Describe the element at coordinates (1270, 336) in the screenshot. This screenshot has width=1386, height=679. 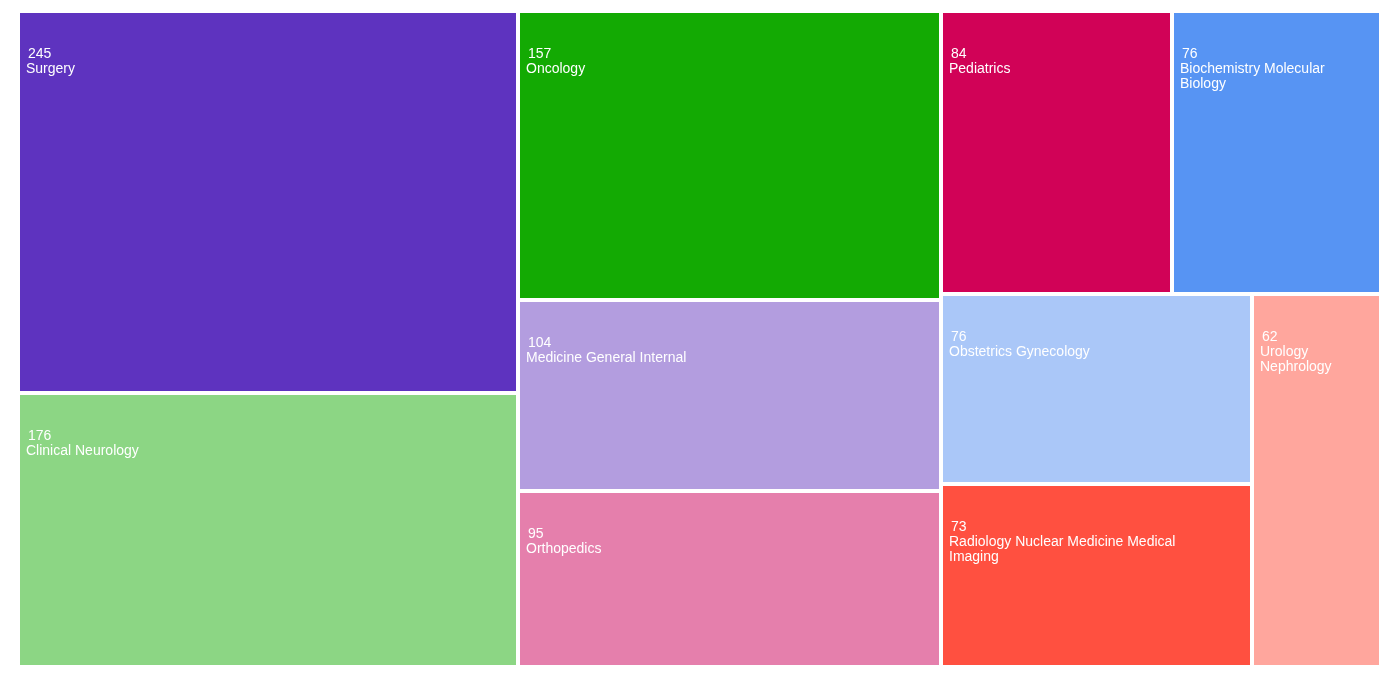
I see `data-label: 62` at that location.